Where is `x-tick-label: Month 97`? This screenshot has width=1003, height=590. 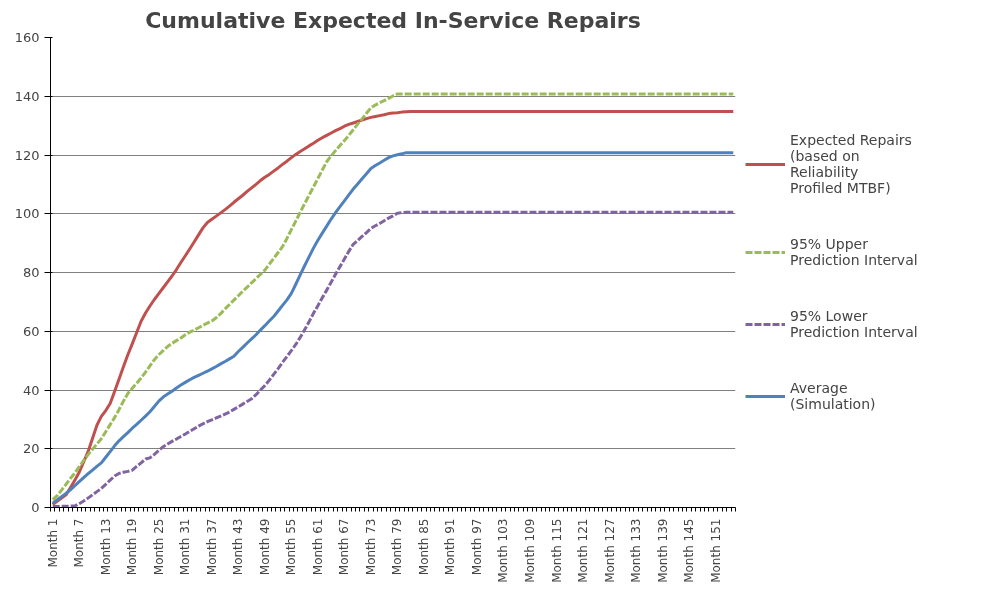 x-tick-label: Month 97 is located at coordinates (476, 547).